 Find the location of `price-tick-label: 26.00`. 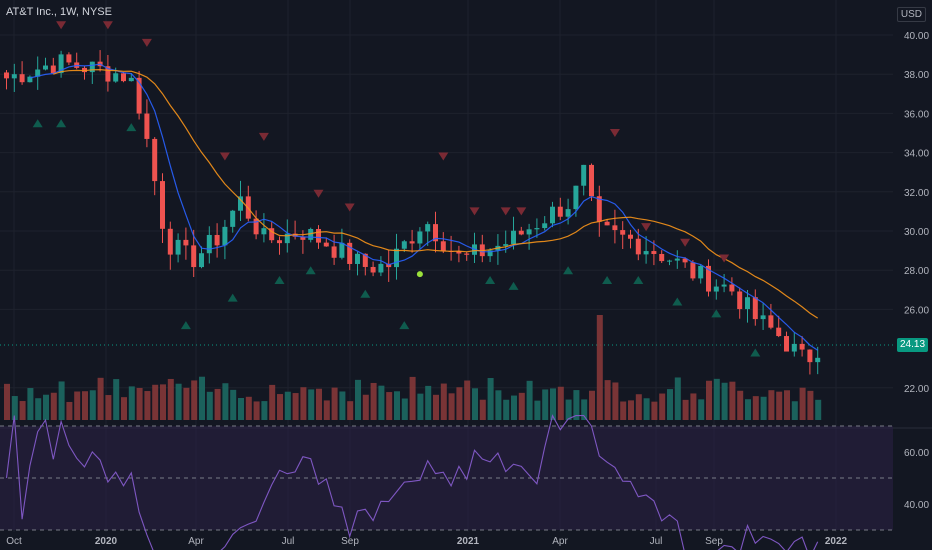

price-tick-label: 26.00 is located at coordinates (916, 310).